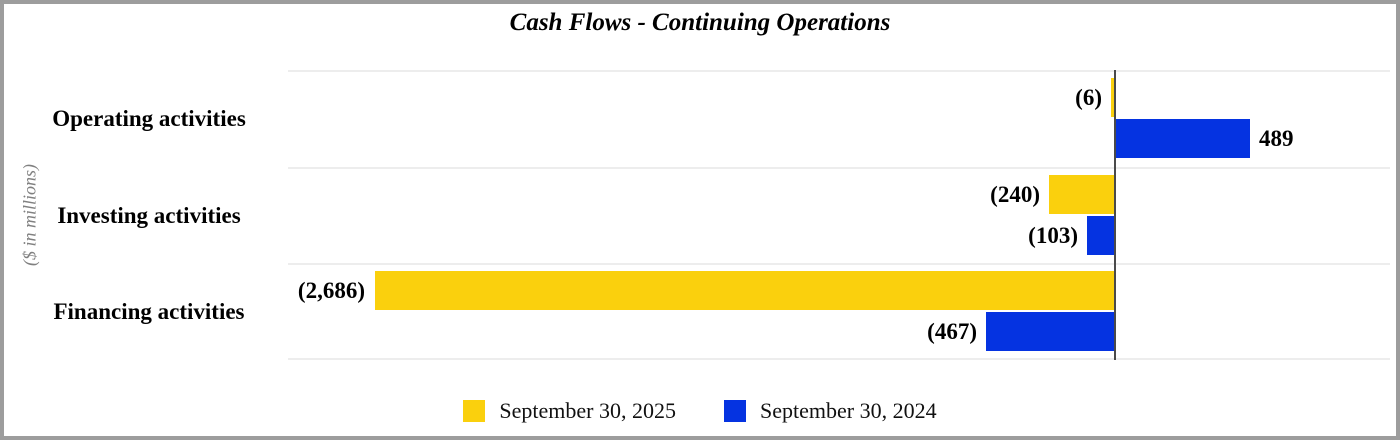 The width and height of the screenshot is (1400, 440). I want to click on value-label-september-30-2024-operating-activities: 489, so click(1276, 138).